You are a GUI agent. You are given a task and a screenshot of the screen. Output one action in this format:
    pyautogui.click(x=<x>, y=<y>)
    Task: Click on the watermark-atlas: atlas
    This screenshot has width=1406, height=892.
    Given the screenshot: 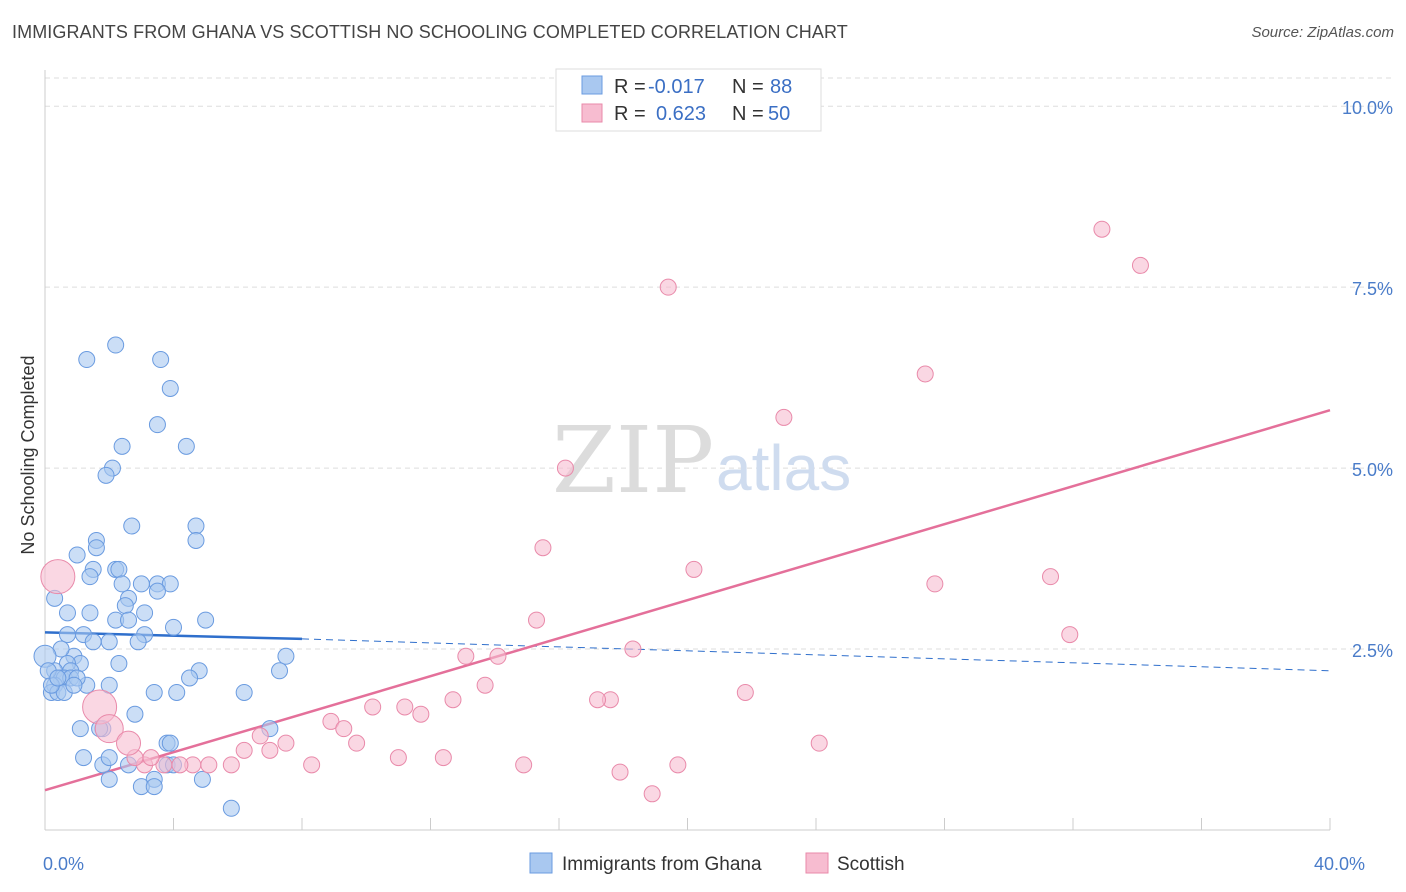 What is the action you would take?
    pyautogui.click(x=783, y=468)
    